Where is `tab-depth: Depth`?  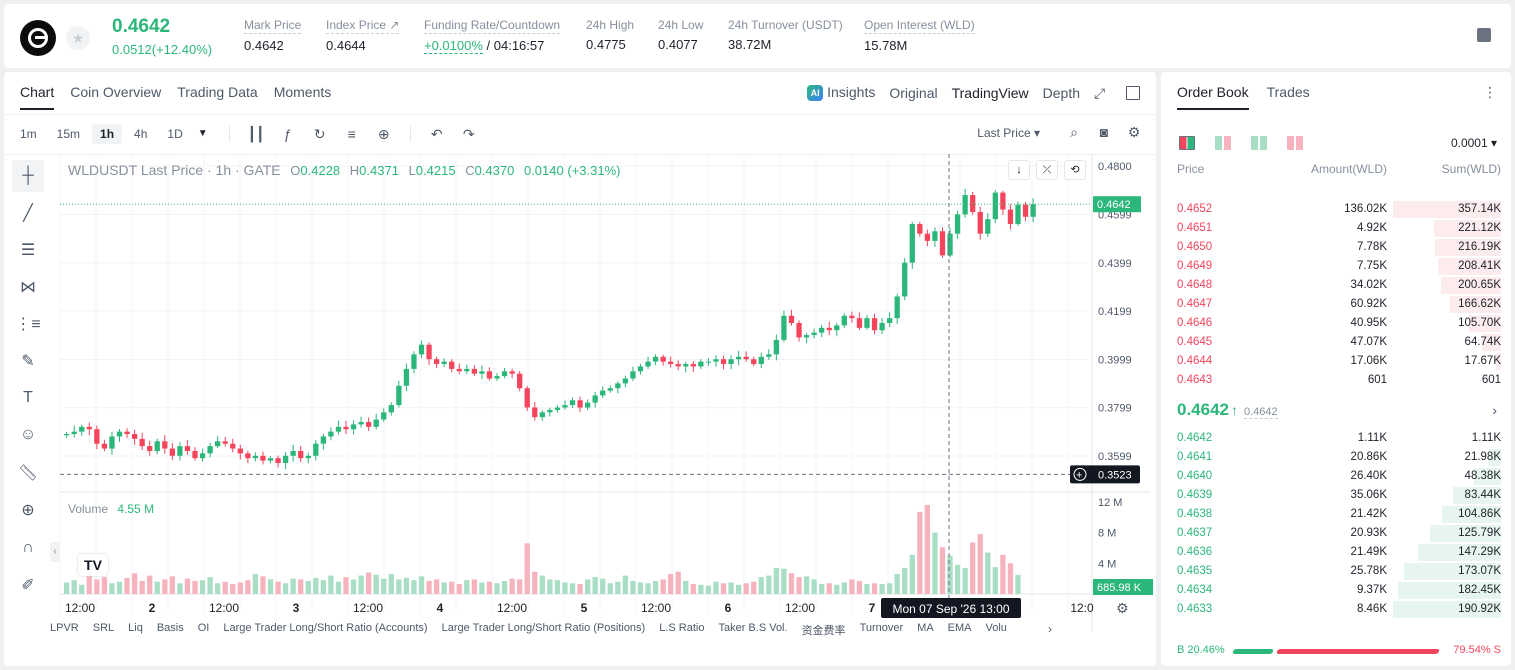 tab-depth: Depth is located at coordinates (1061, 92).